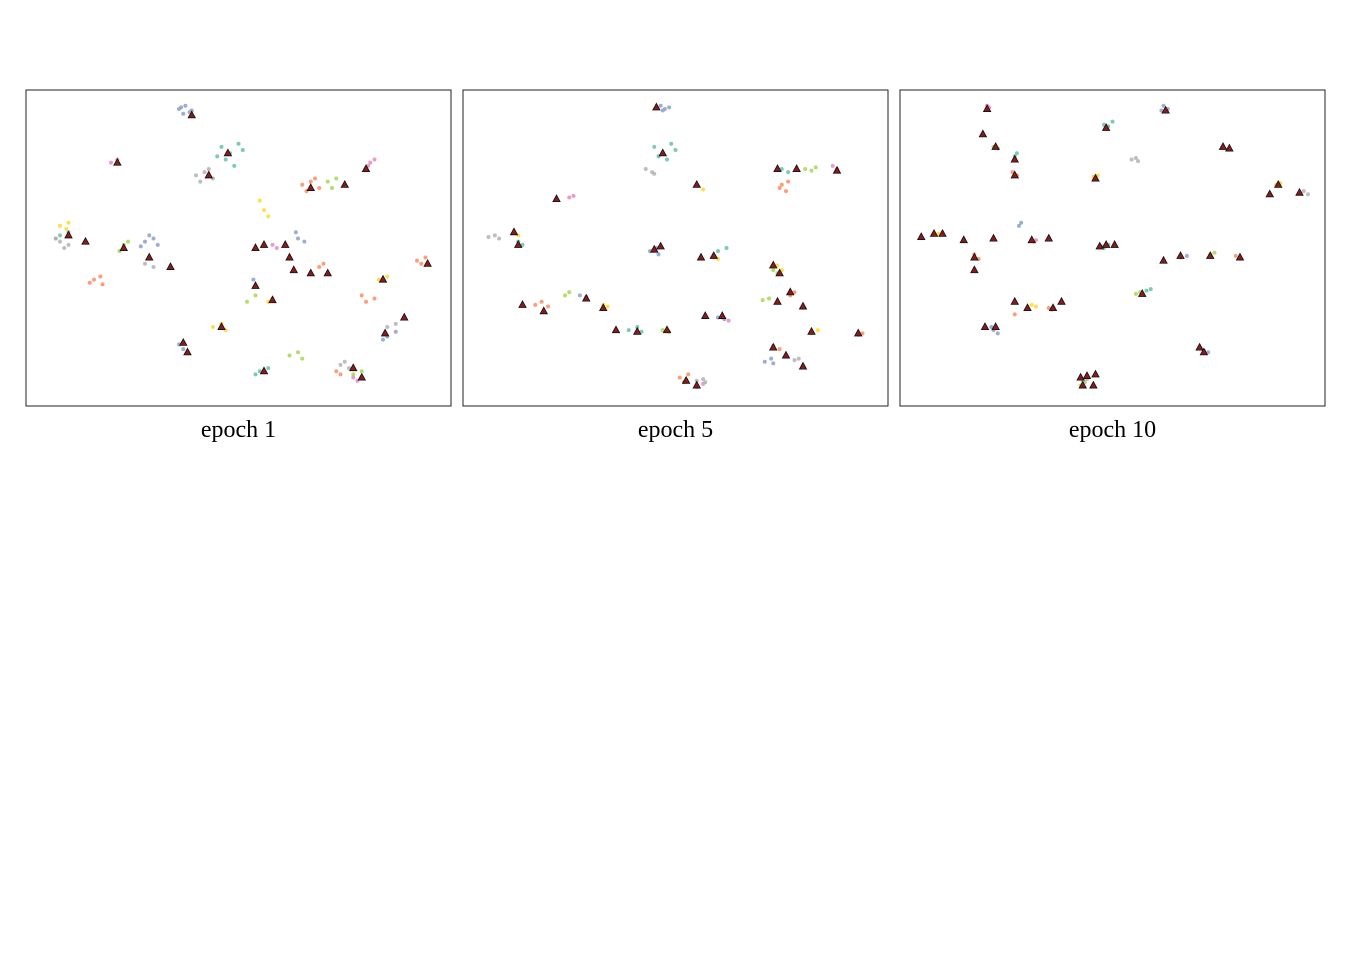 This screenshot has width=1351, height=955. I want to click on panel-caption: epoch 1, so click(238, 430).